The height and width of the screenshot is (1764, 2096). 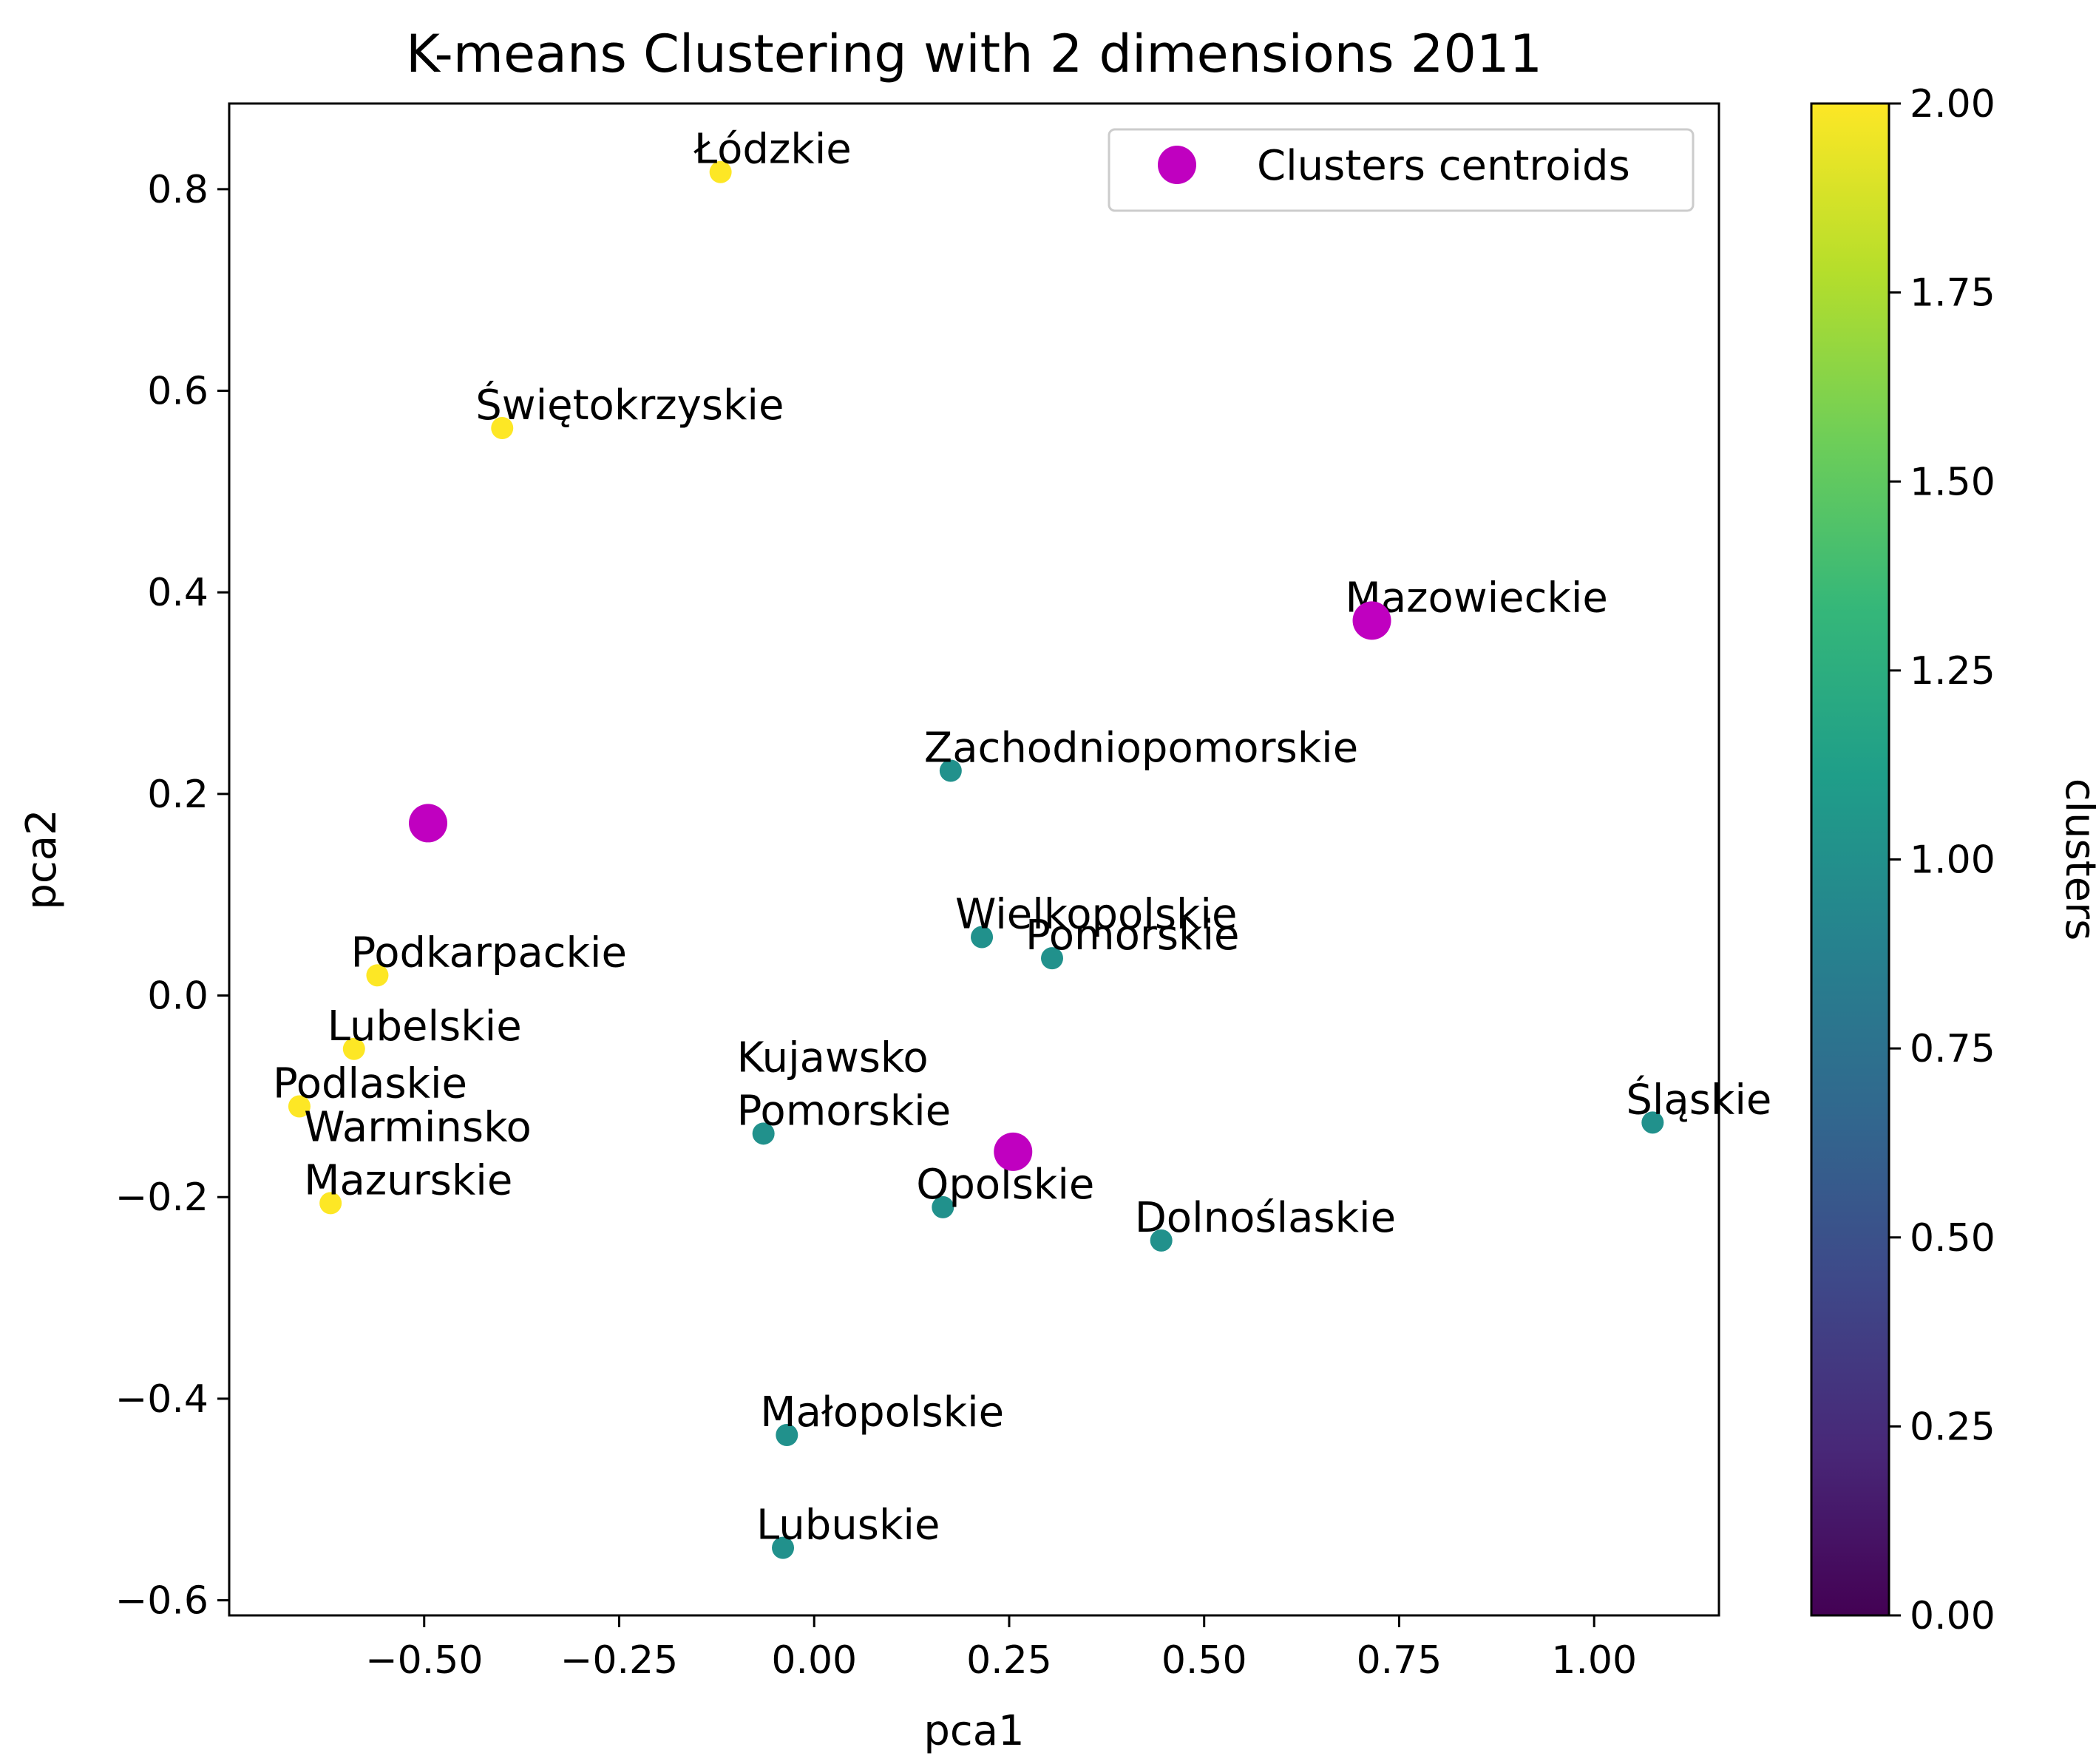 I want to click on point-label-line: Śląskie, so click(x=1699, y=1100).